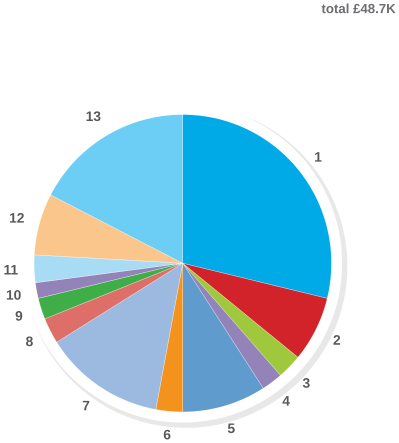 The width and height of the screenshot is (399, 443). I want to click on slice-label: 11, so click(11, 269).